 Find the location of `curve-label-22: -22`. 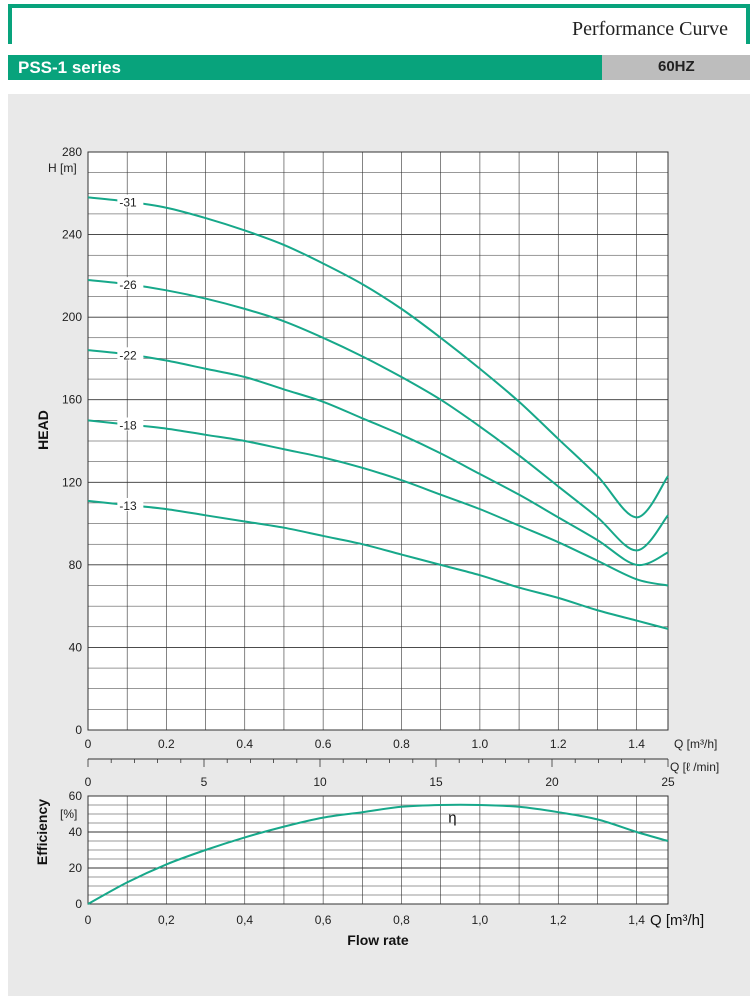

curve-label-22: -22 is located at coordinates (128, 355).